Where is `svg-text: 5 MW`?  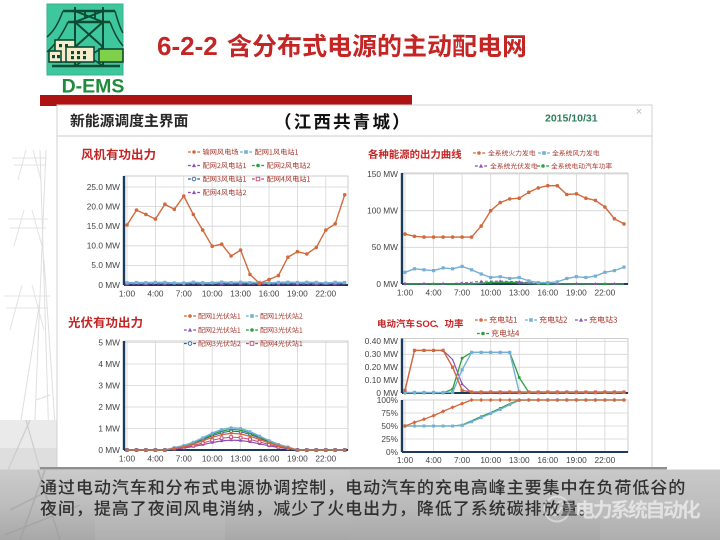 svg-text: 5 MW is located at coordinates (109, 342).